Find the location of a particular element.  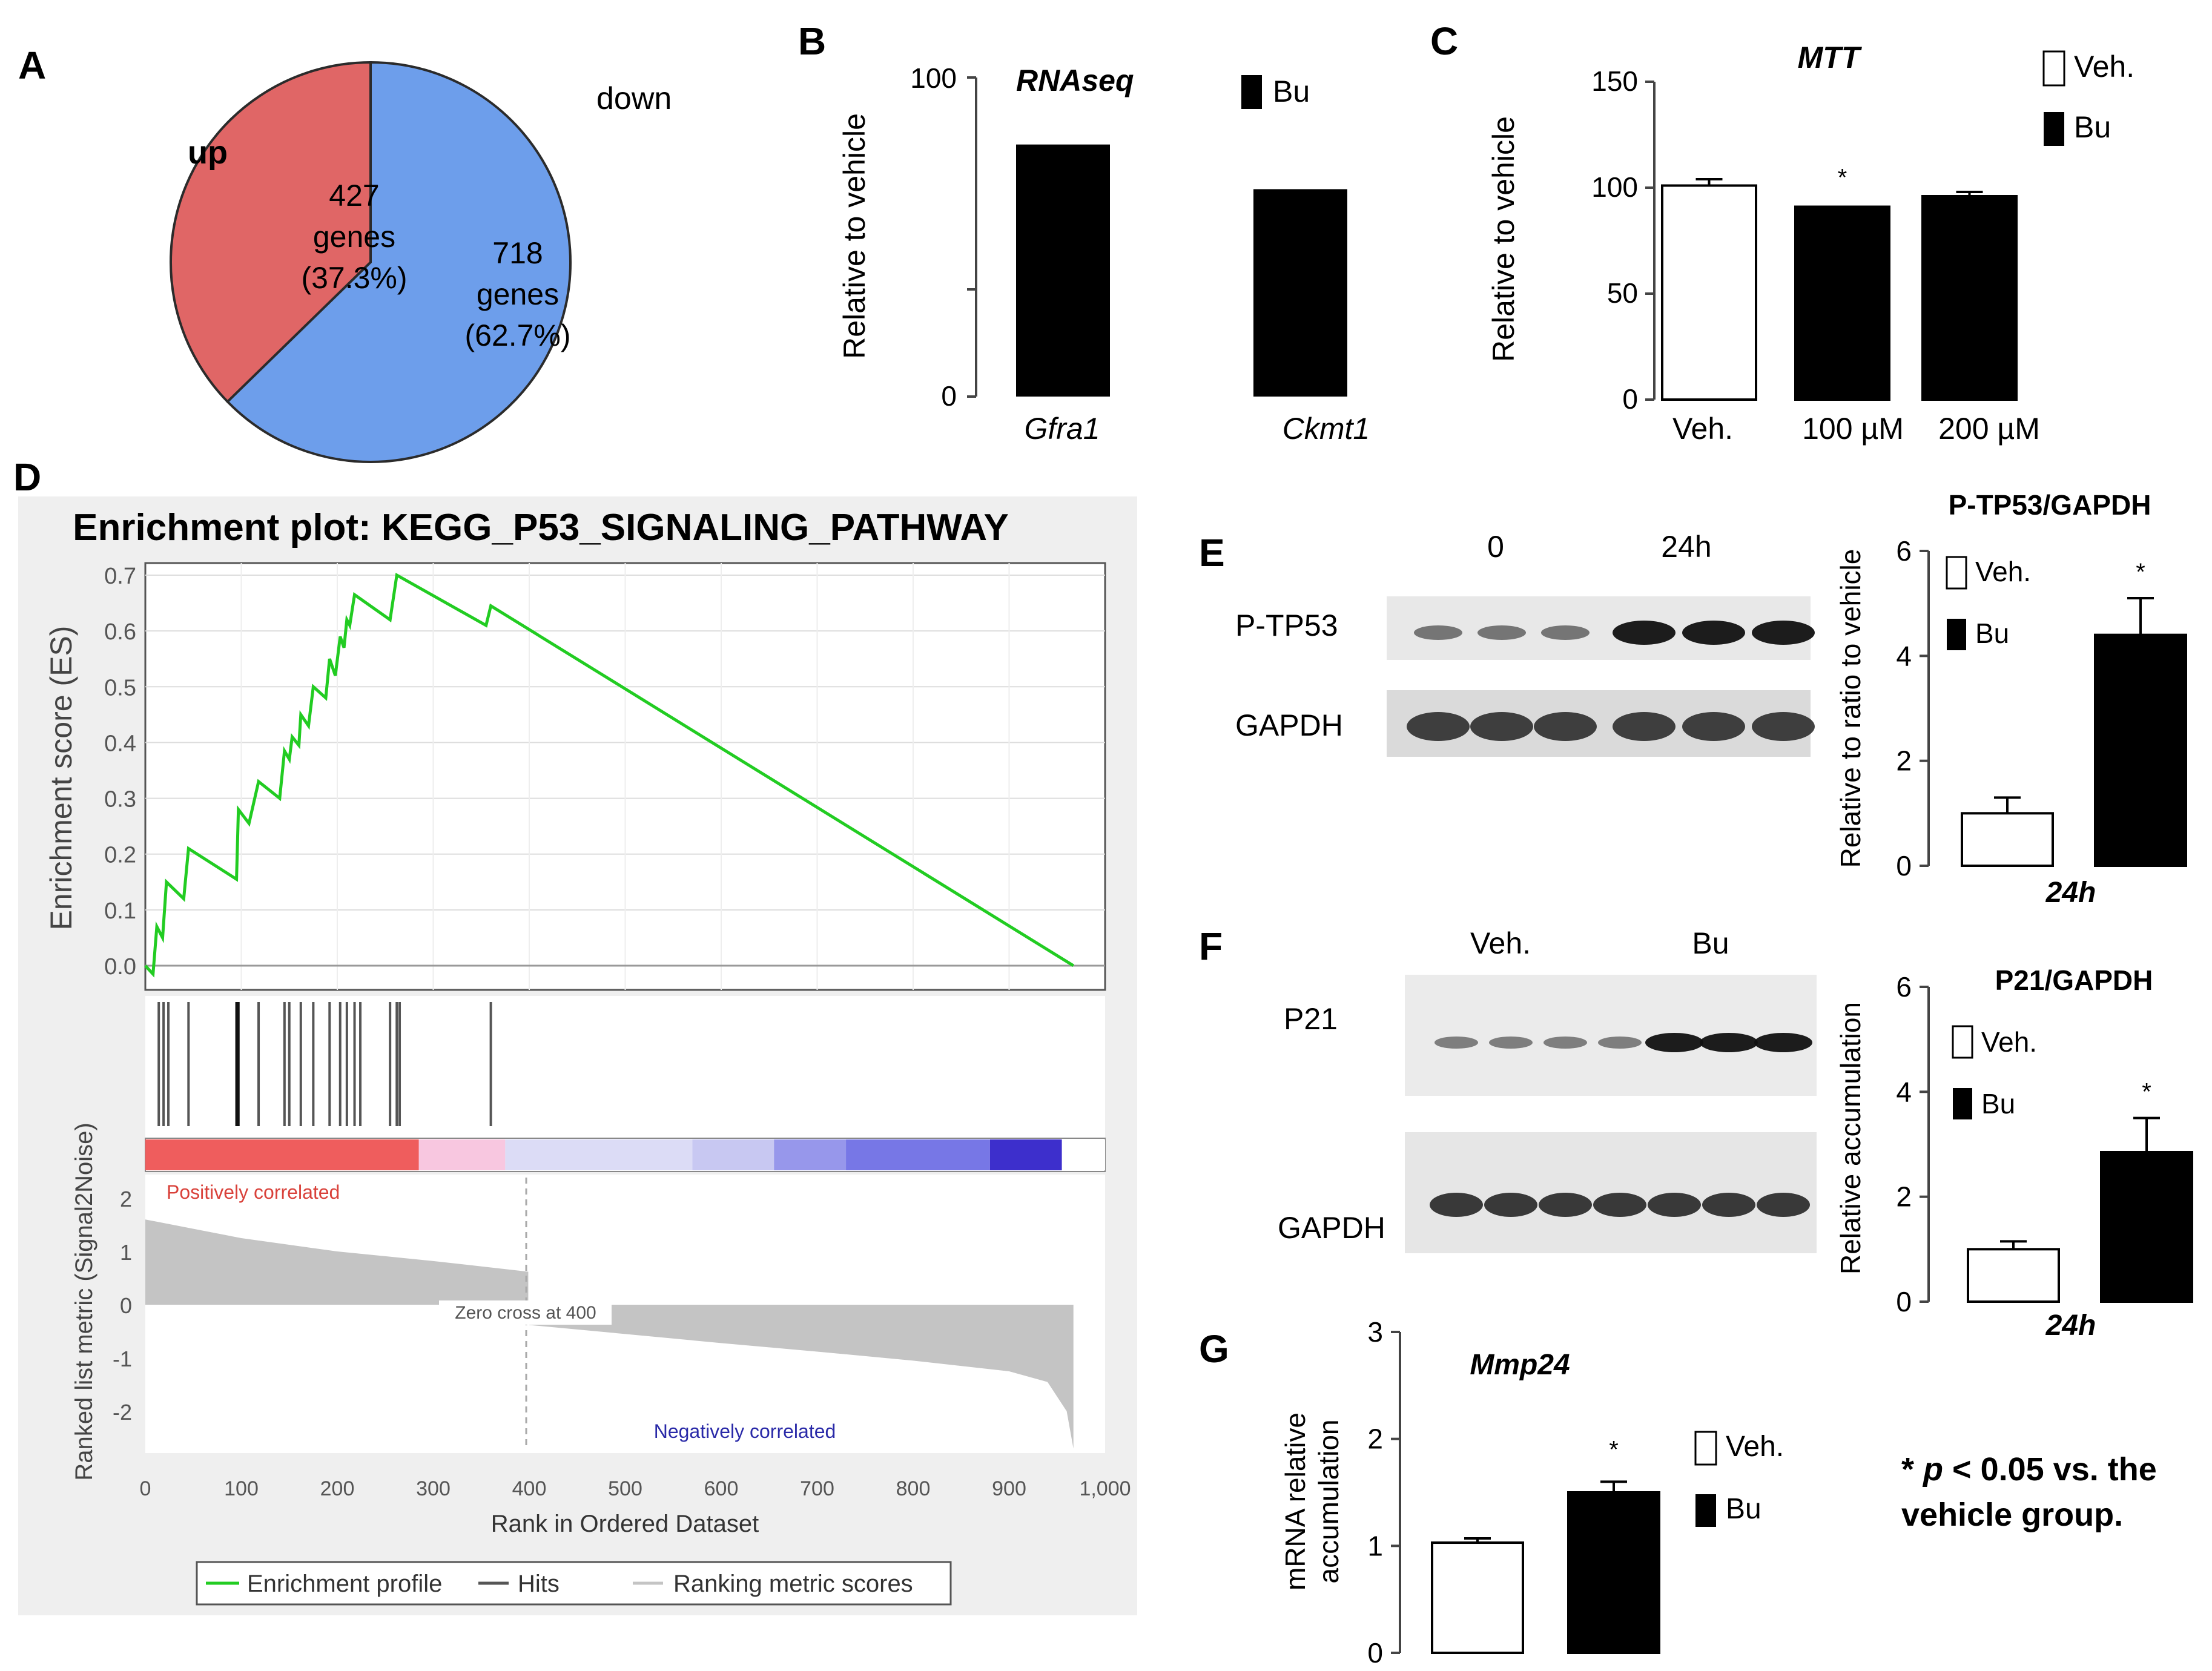

d-enrichment-line is located at coordinates (609, 775).